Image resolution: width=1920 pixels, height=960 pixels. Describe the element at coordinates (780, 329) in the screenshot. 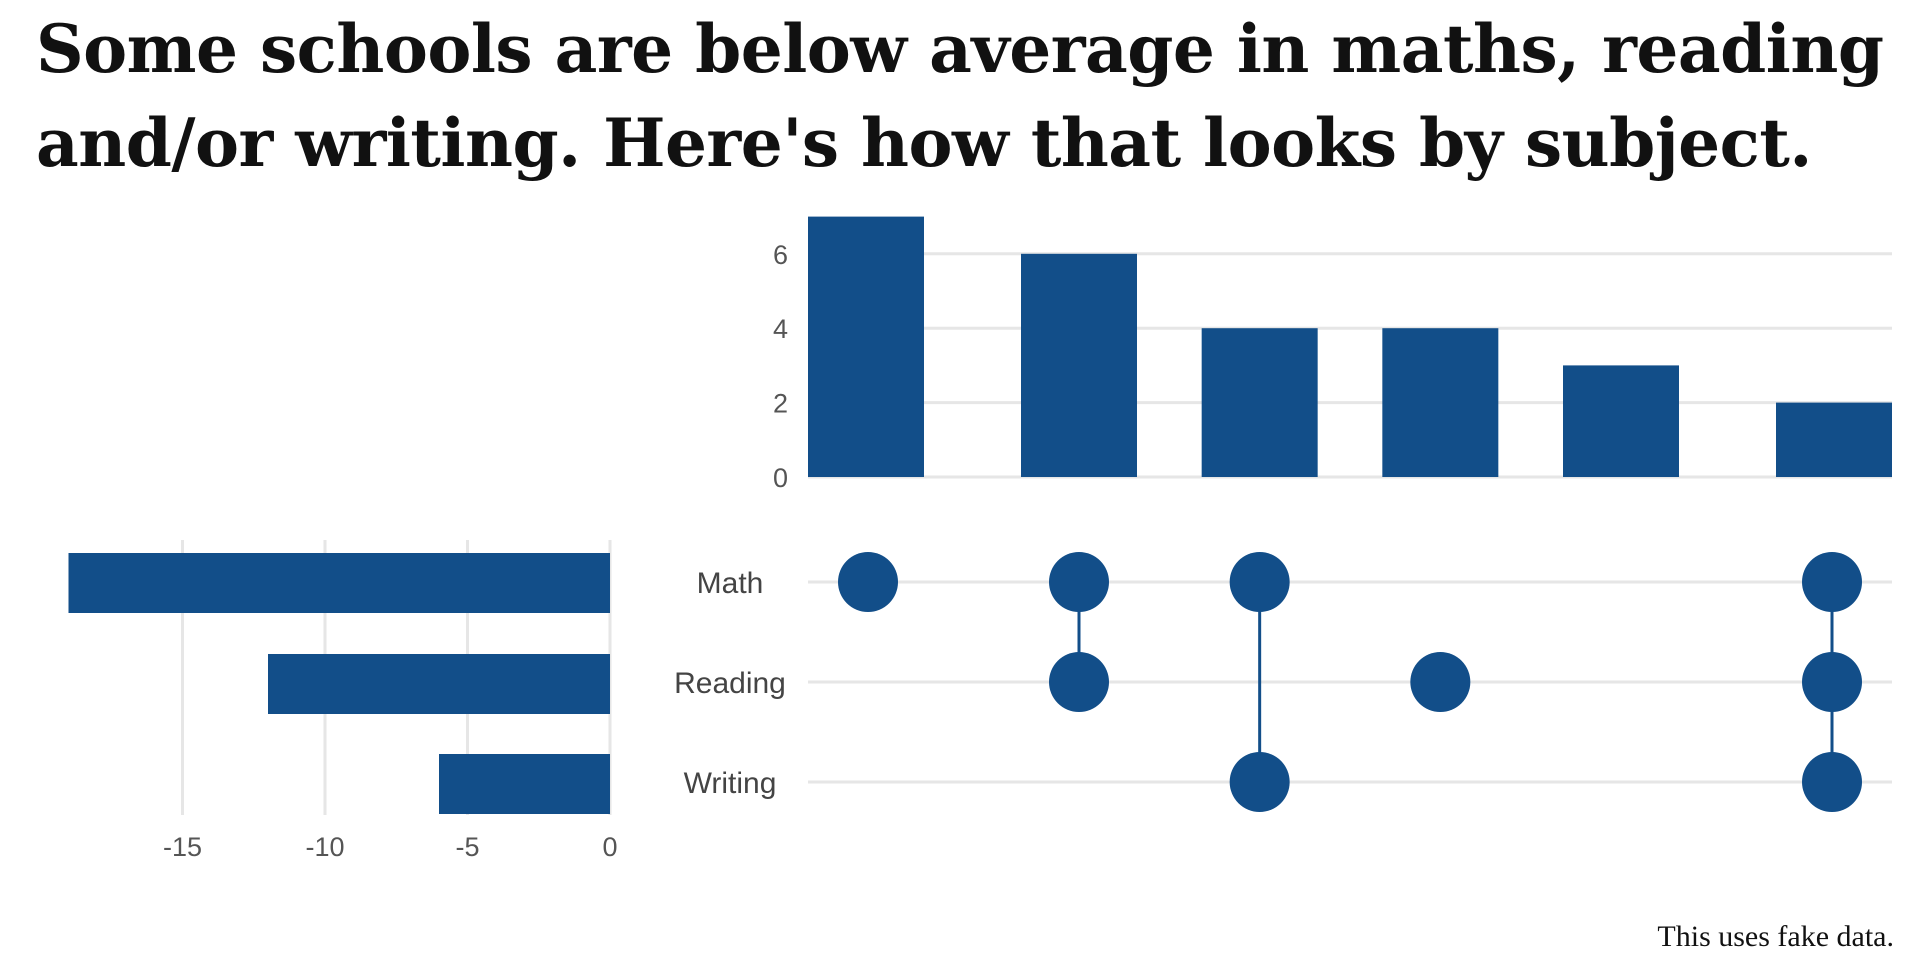

I see `y-tick-label: 4` at that location.